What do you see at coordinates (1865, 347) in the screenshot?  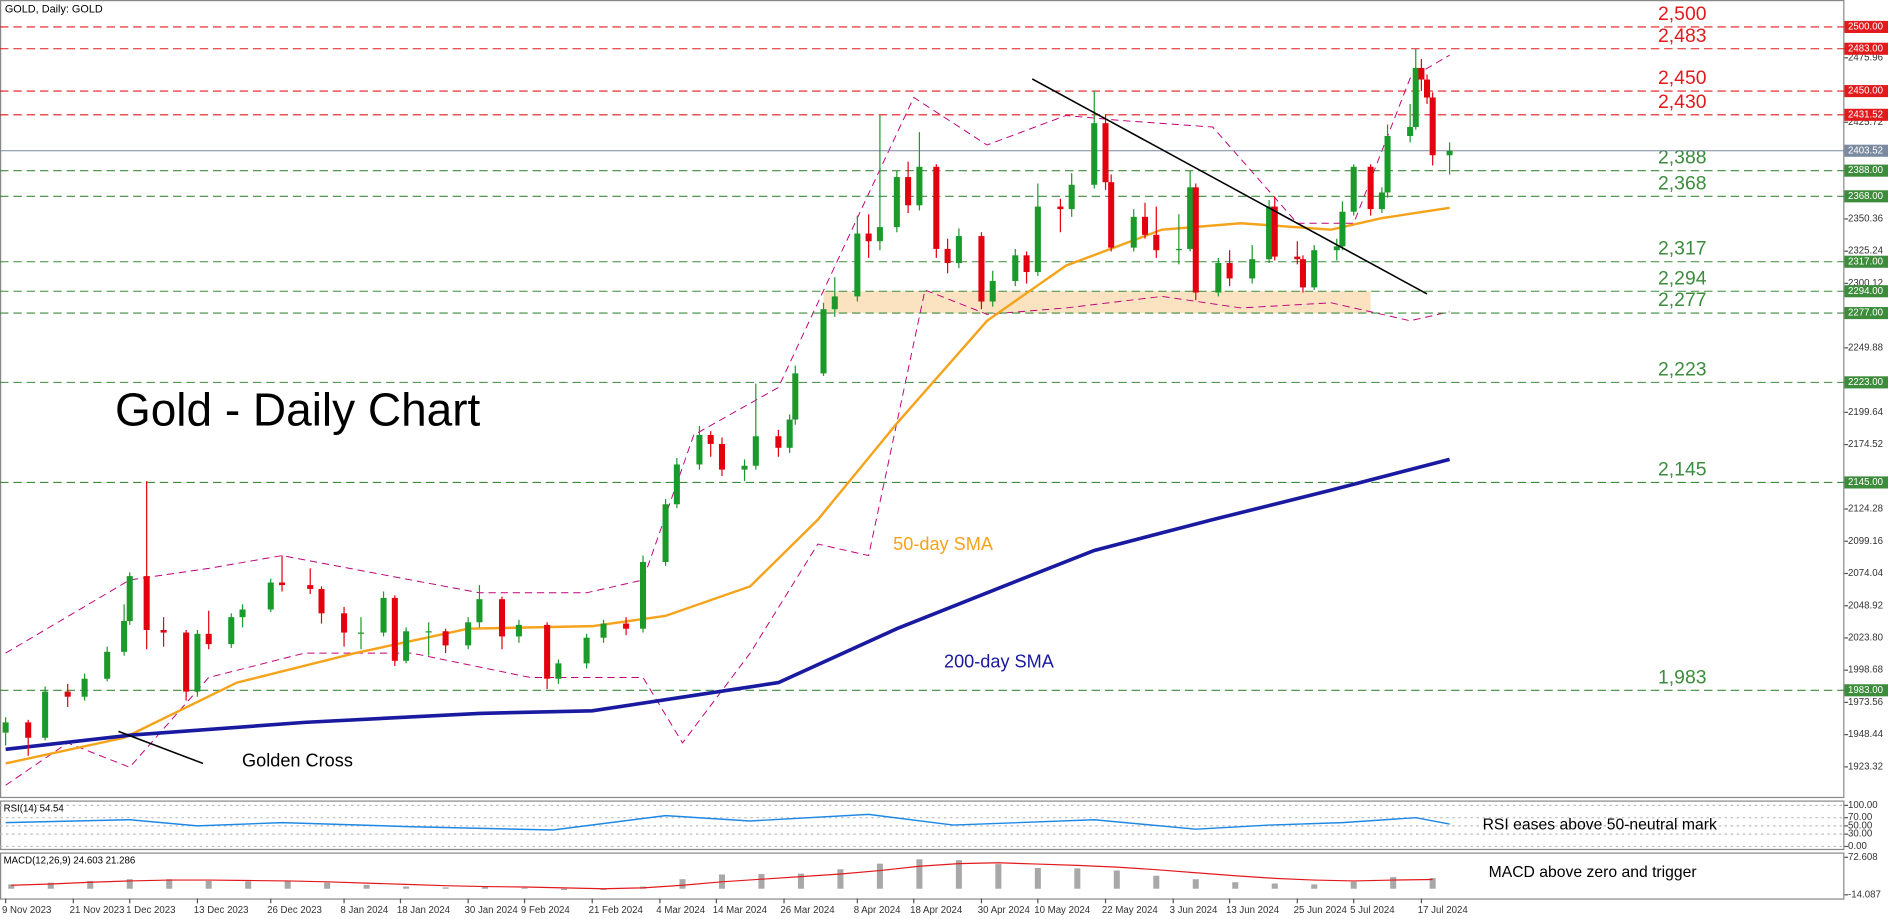 I see `y-tick-label: 2249.88` at bounding box center [1865, 347].